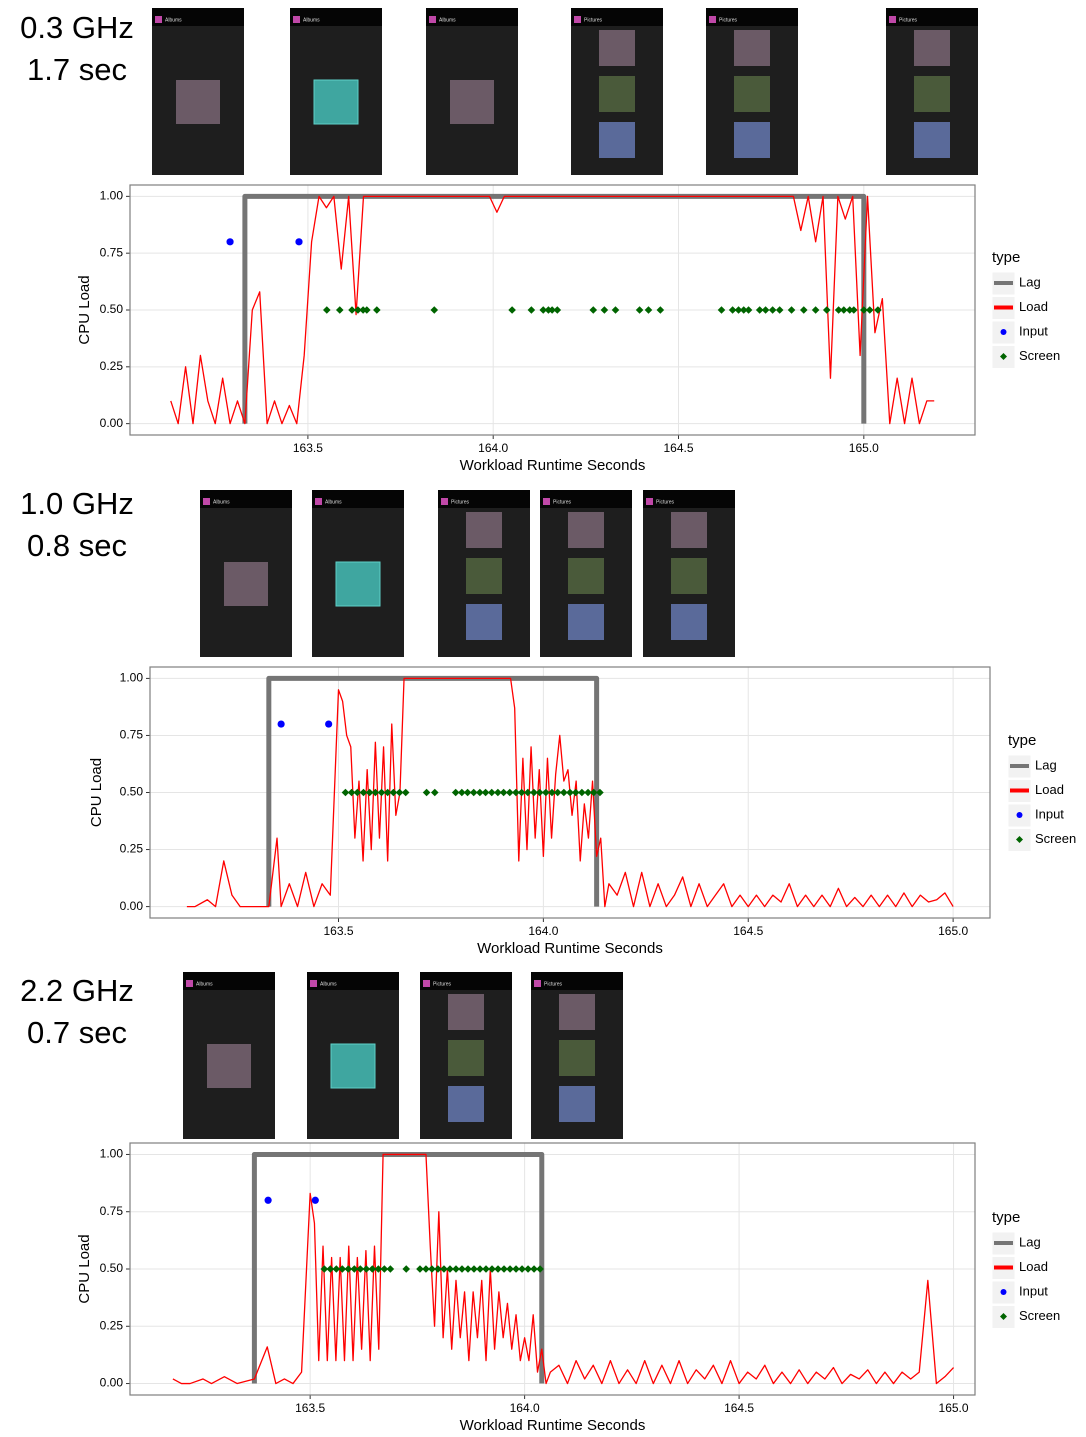  I want to click on plot-border, so click(552, 1269).